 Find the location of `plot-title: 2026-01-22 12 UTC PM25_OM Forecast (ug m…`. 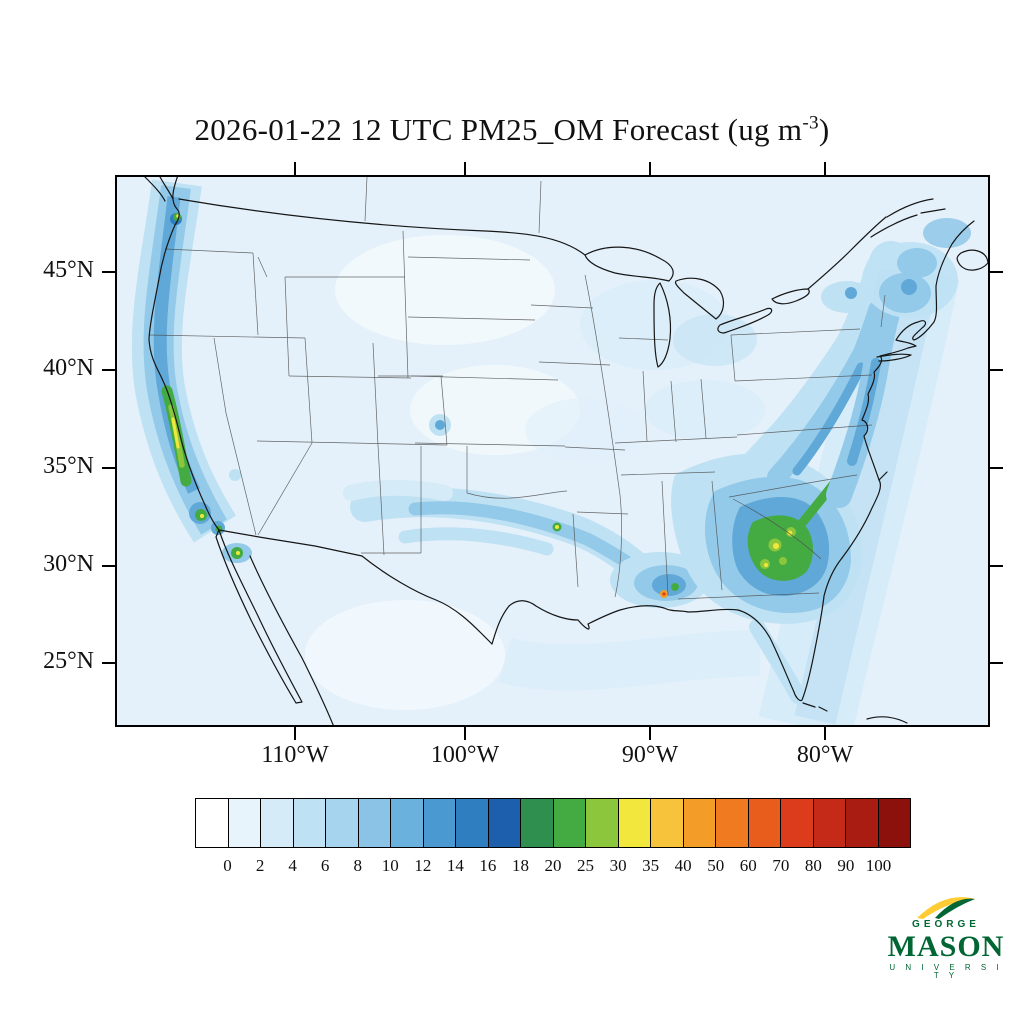

plot-title: 2026-01-22 12 UTC PM25_OM Forecast (ug m… is located at coordinates (512, 130).